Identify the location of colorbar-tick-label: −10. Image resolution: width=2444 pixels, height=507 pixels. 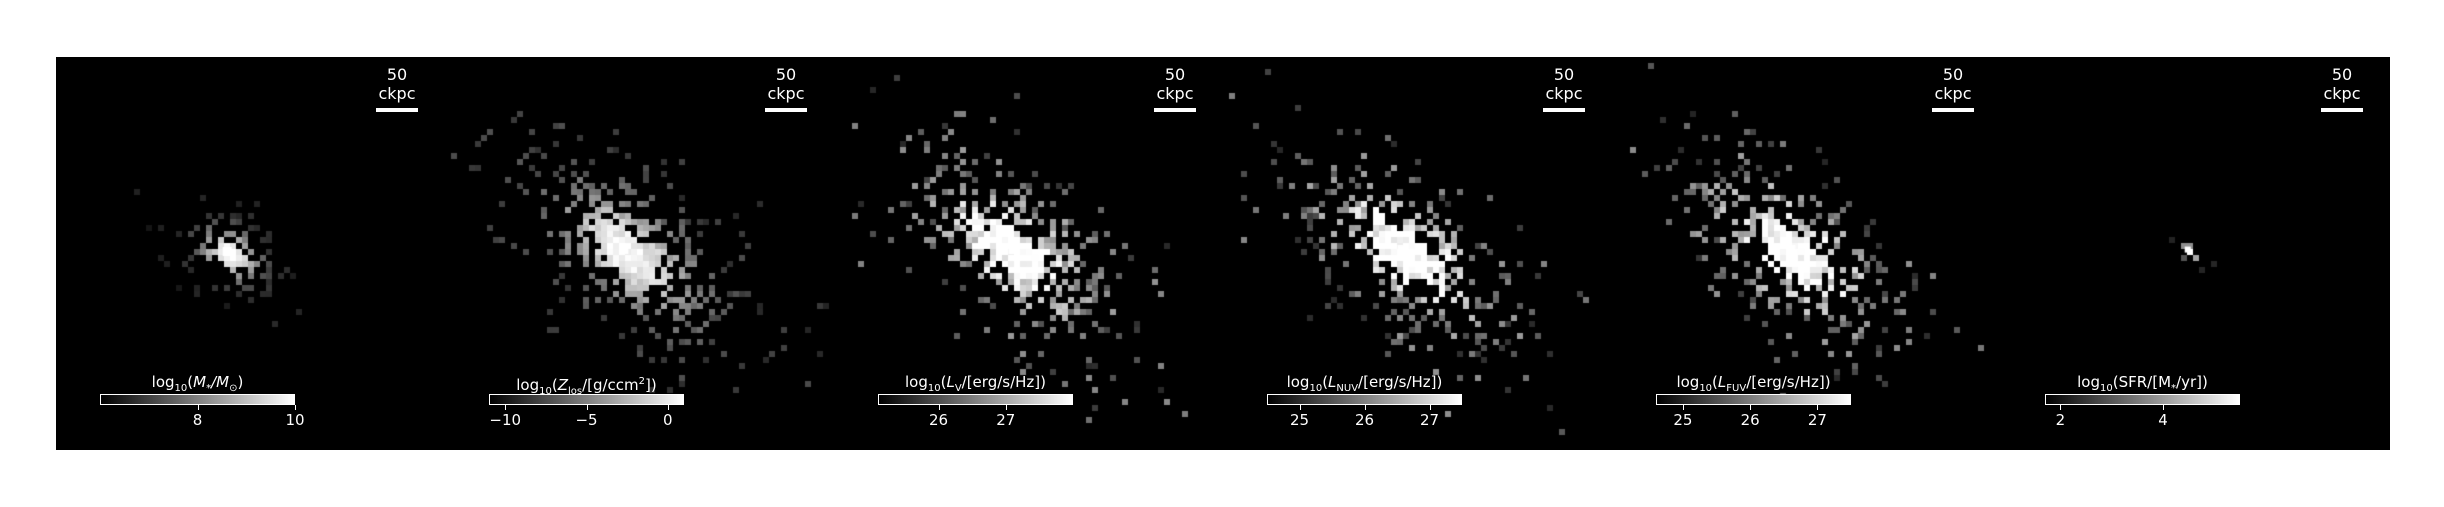
(505, 420).